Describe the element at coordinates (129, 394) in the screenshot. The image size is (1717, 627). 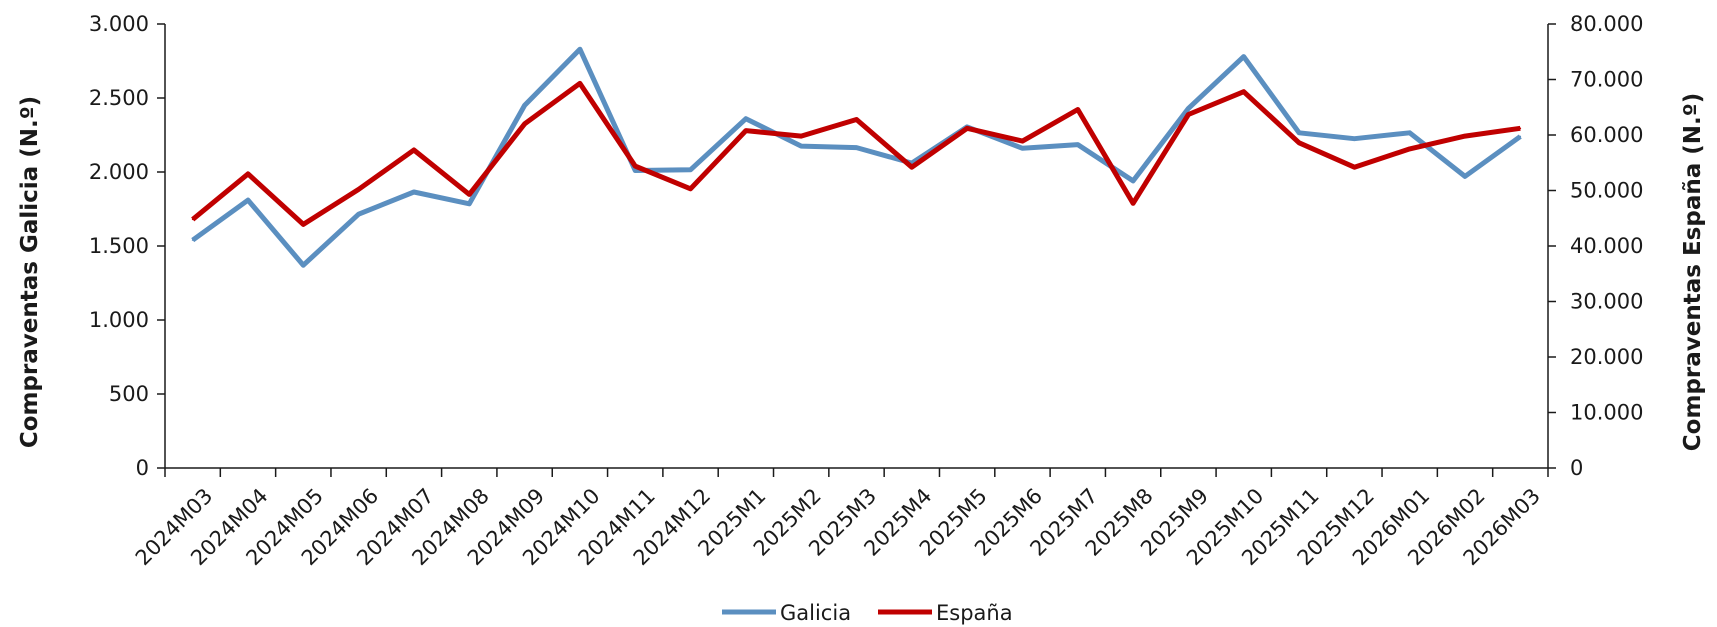
I see `y-axis-left-tick-label: 500` at that location.